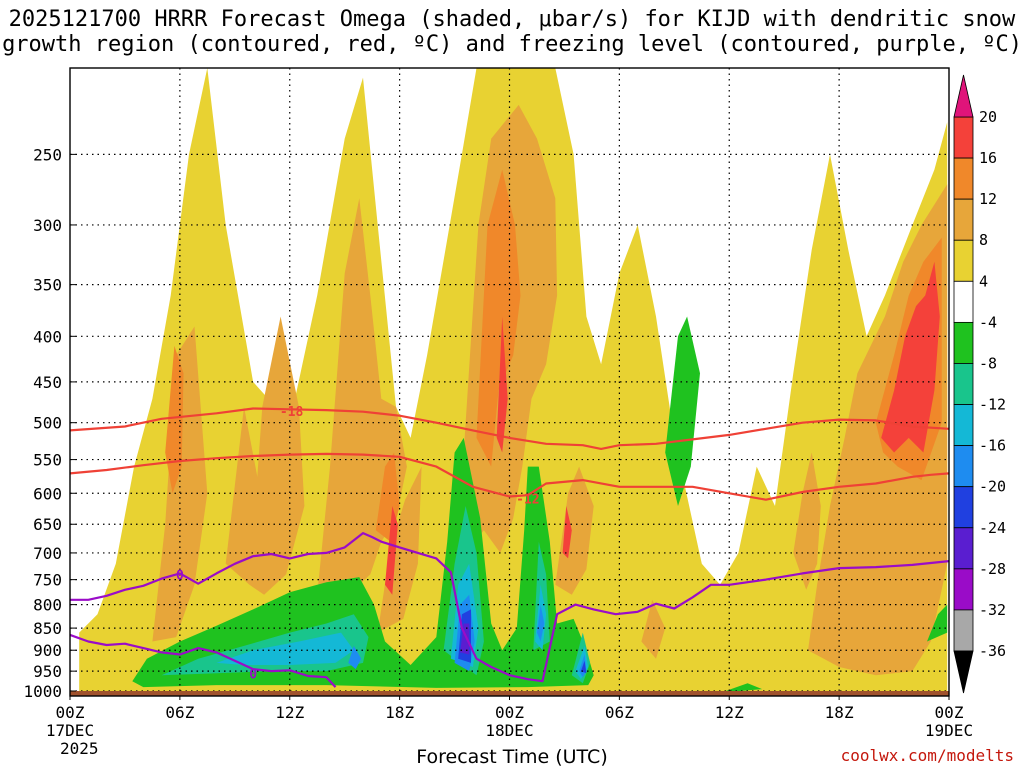 The image size is (1024, 768). Describe the element at coordinates (47, 524) in the screenshot. I see `y-tick-label-650: 650` at that location.